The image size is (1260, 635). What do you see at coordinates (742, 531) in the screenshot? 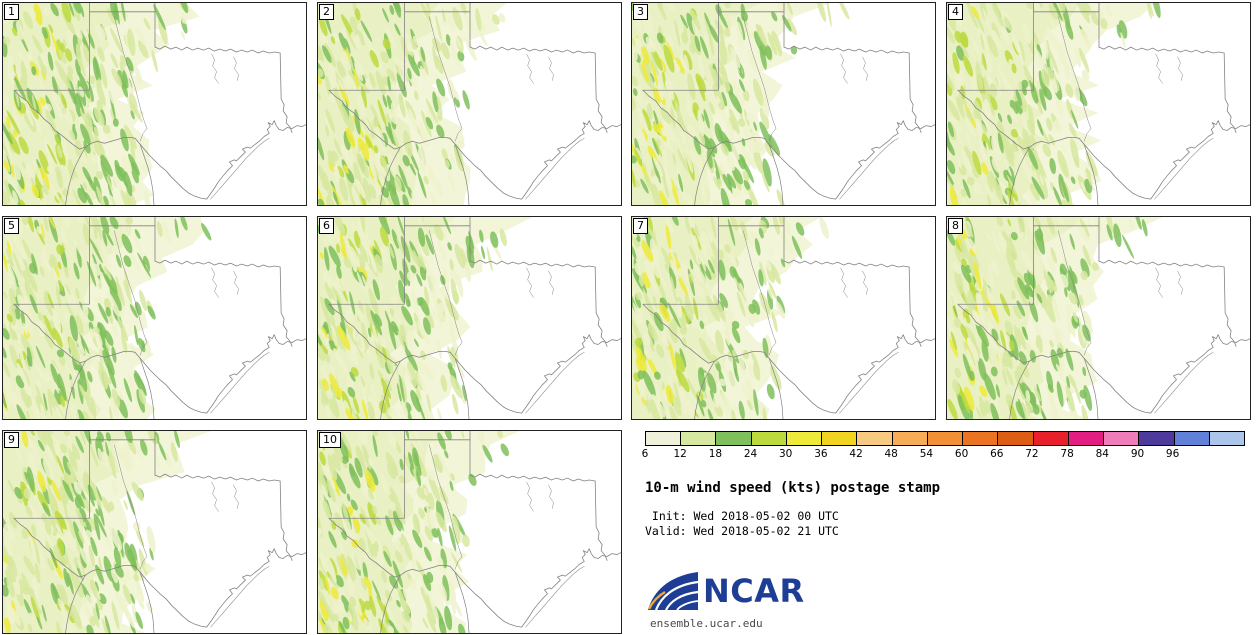
I see `valid-time-label: Valid: Wed 2018-05-02 21 UTC` at bounding box center [742, 531].